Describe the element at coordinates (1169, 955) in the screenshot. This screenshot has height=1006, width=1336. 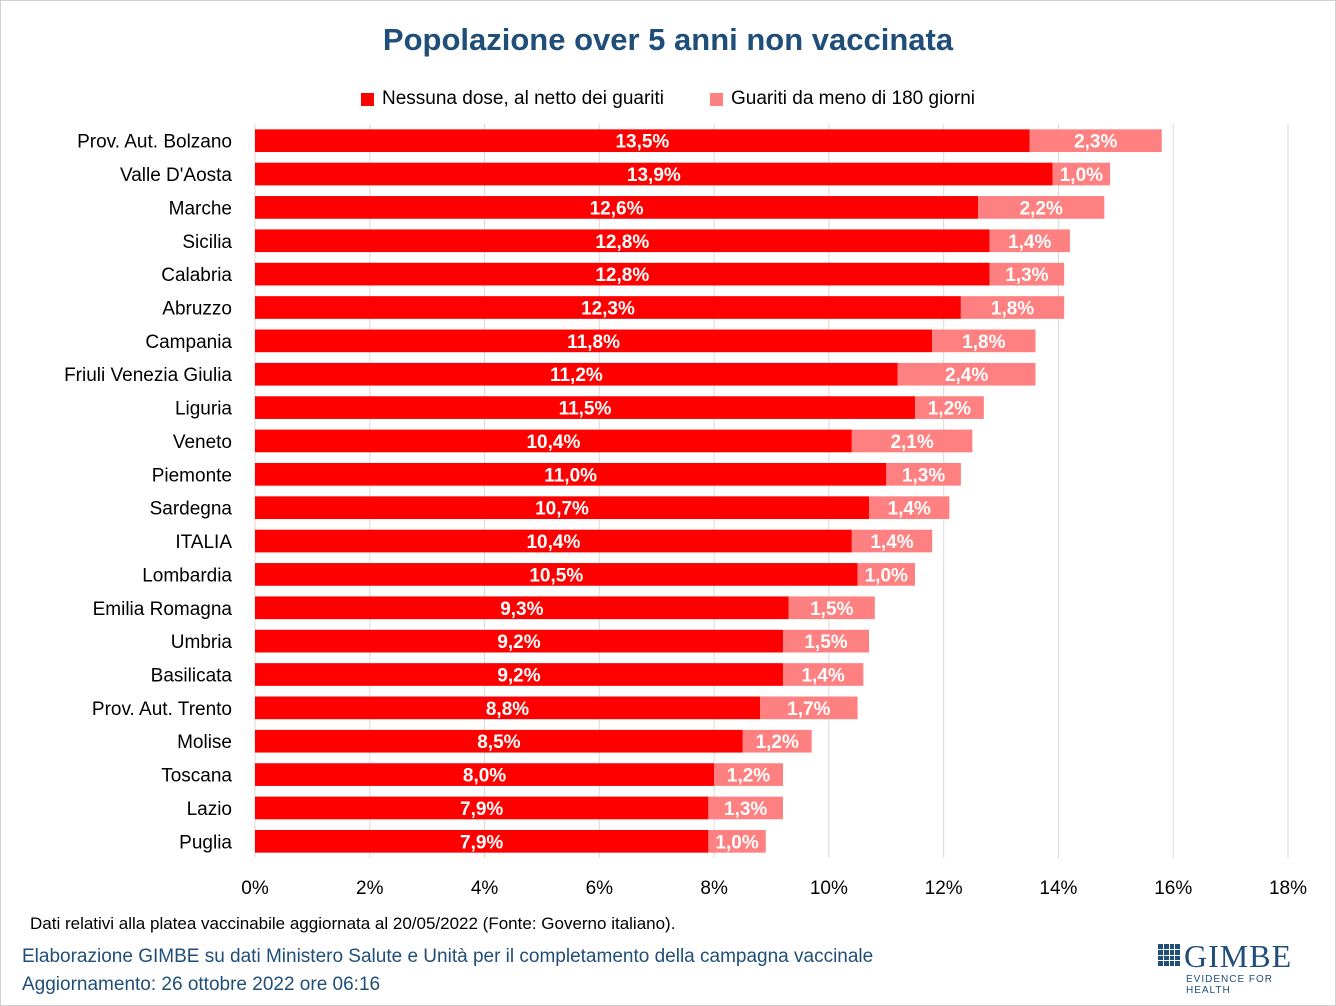
I see `logo-grid-icon` at that location.